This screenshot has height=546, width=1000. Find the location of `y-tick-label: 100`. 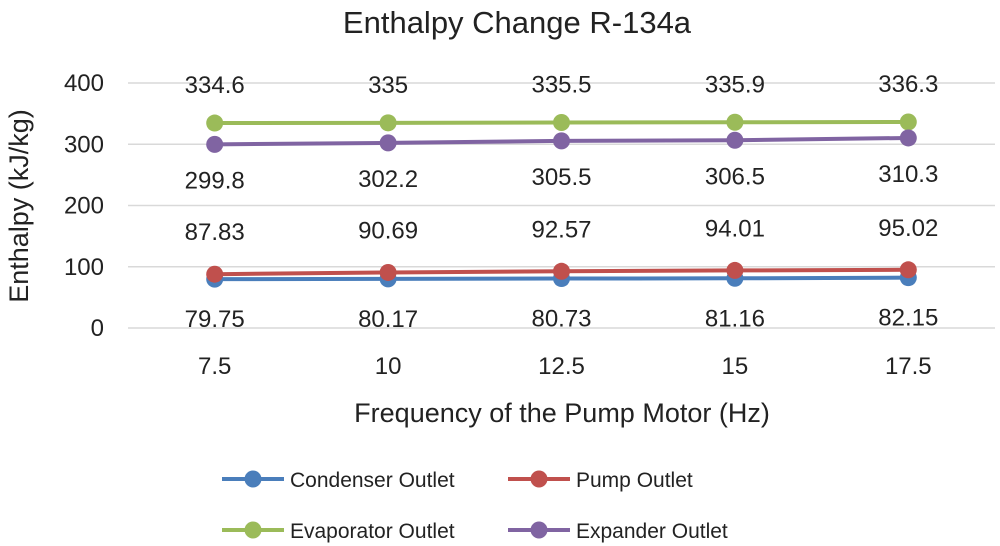

y-tick-label: 100 is located at coordinates (84, 267).